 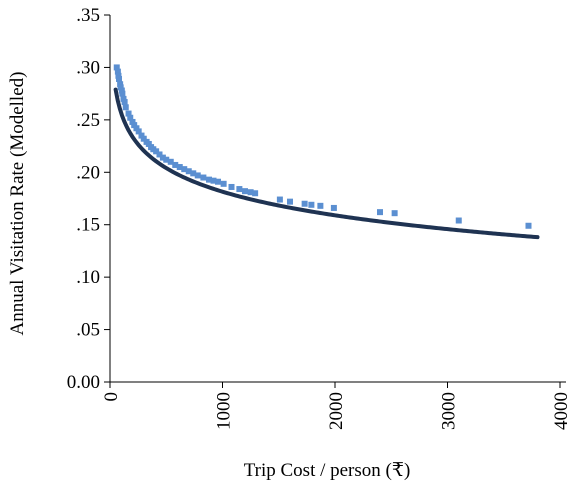 What do you see at coordinates (224, 411) in the screenshot?
I see `x-tick-label: 1000` at bounding box center [224, 411].